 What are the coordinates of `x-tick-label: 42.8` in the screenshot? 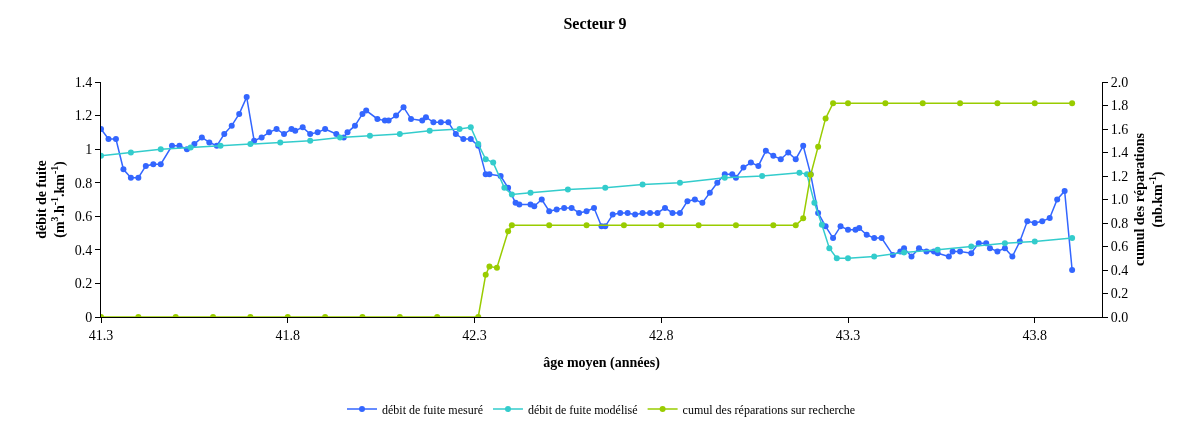 It's located at (661, 335).